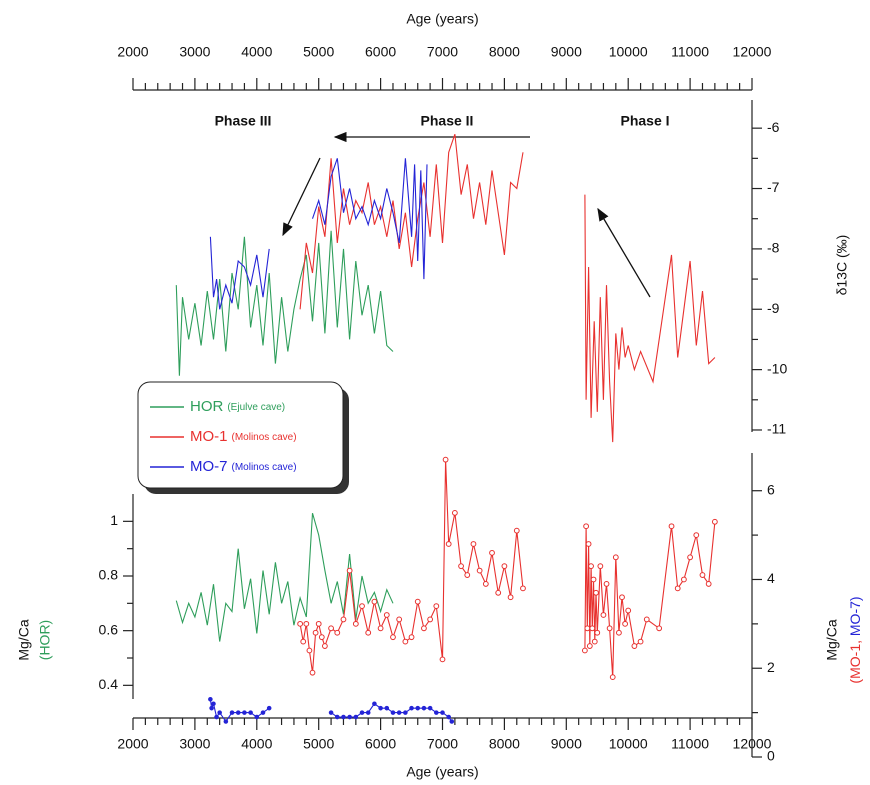 Image resolution: width=870 pixels, height=785 pixels. What do you see at coordinates (773, 187) in the screenshot?
I see `y-tick-label: -7` at bounding box center [773, 187].